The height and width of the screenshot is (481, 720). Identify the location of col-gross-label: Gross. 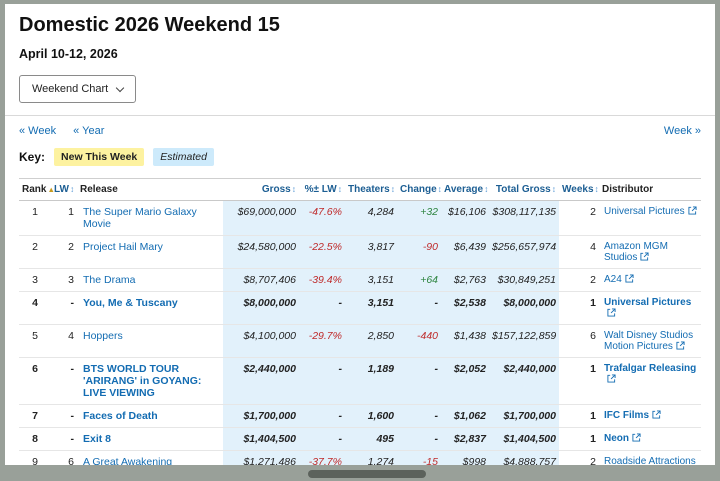
(276, 189).